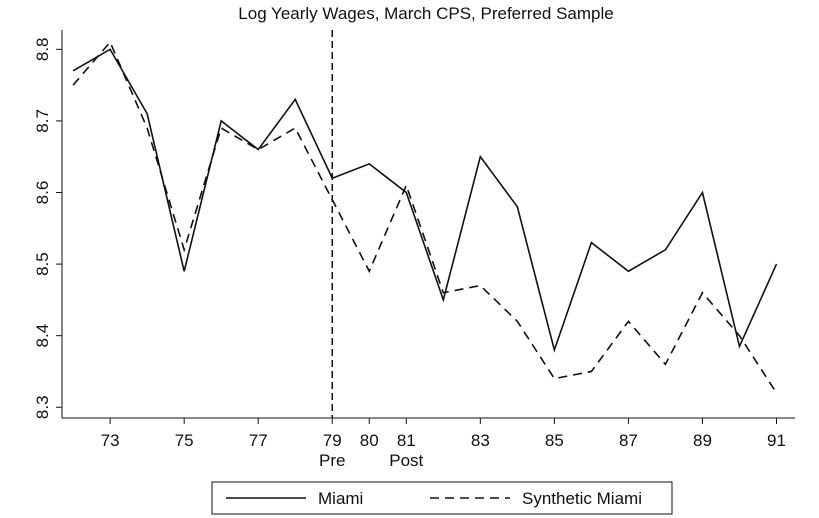 This screenshot has height=518, width=819. Describe the element at coordinates (258, 440) in the screenshot. I see `x-tick-label: 77` at that location.